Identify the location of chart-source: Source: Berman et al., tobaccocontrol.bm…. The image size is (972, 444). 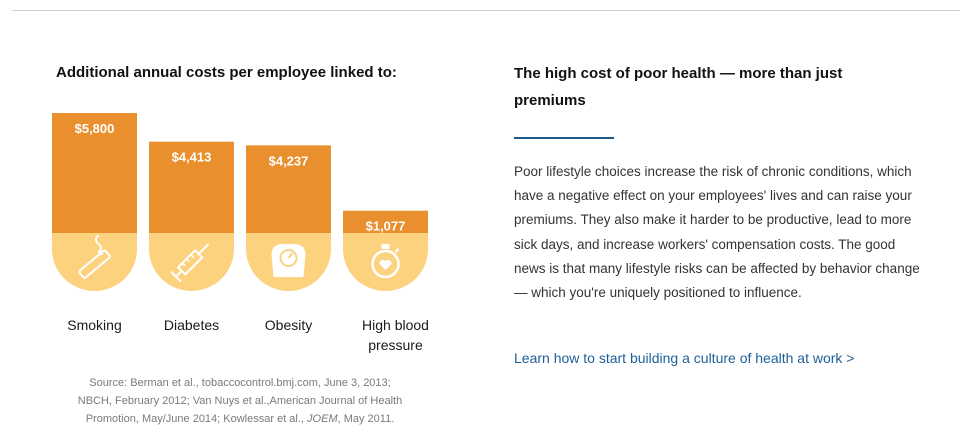
(240, 401).